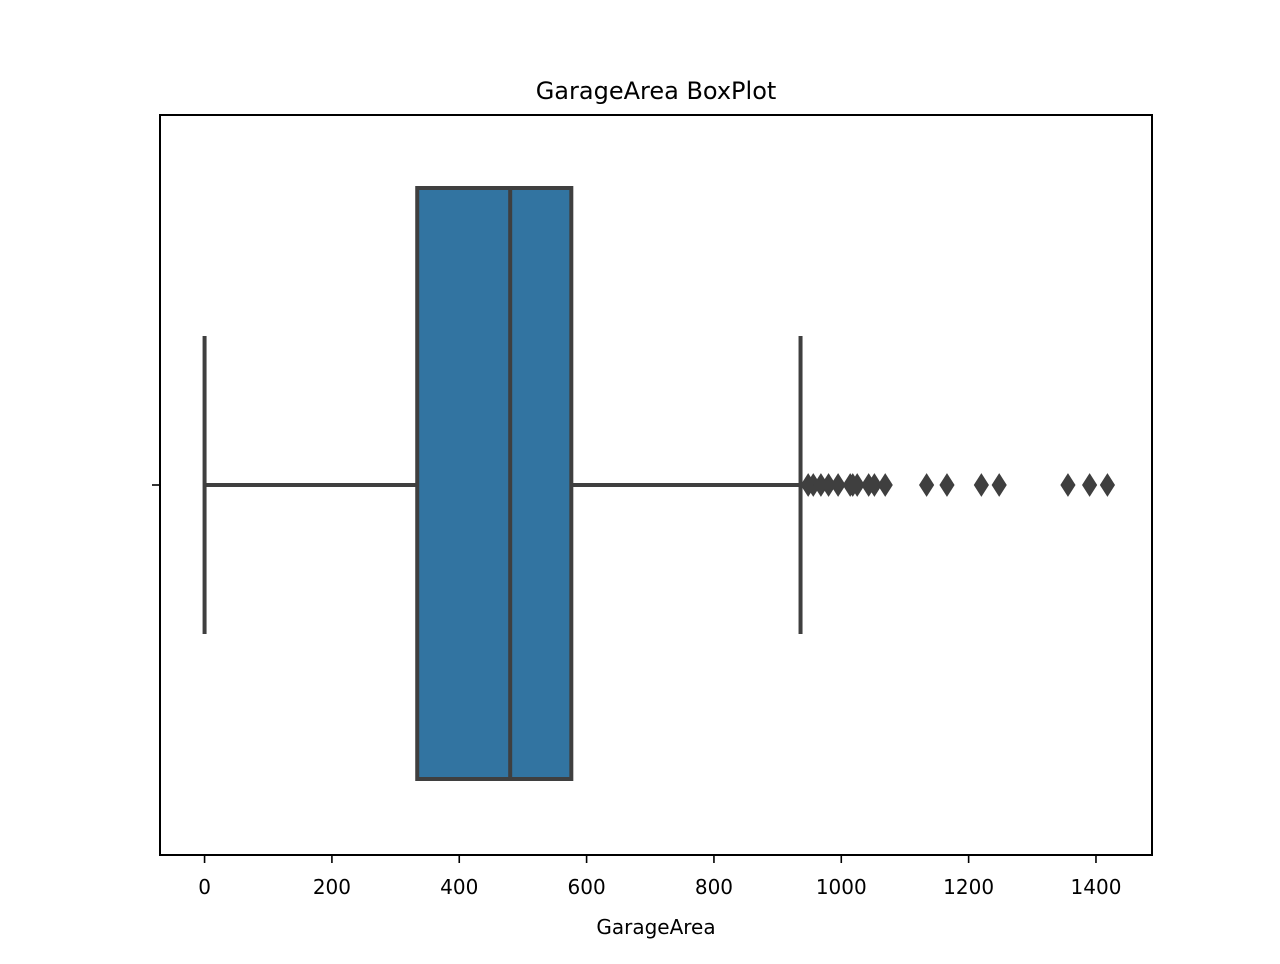  I want to click on x-tick-label: 1000, so click(841, 887).